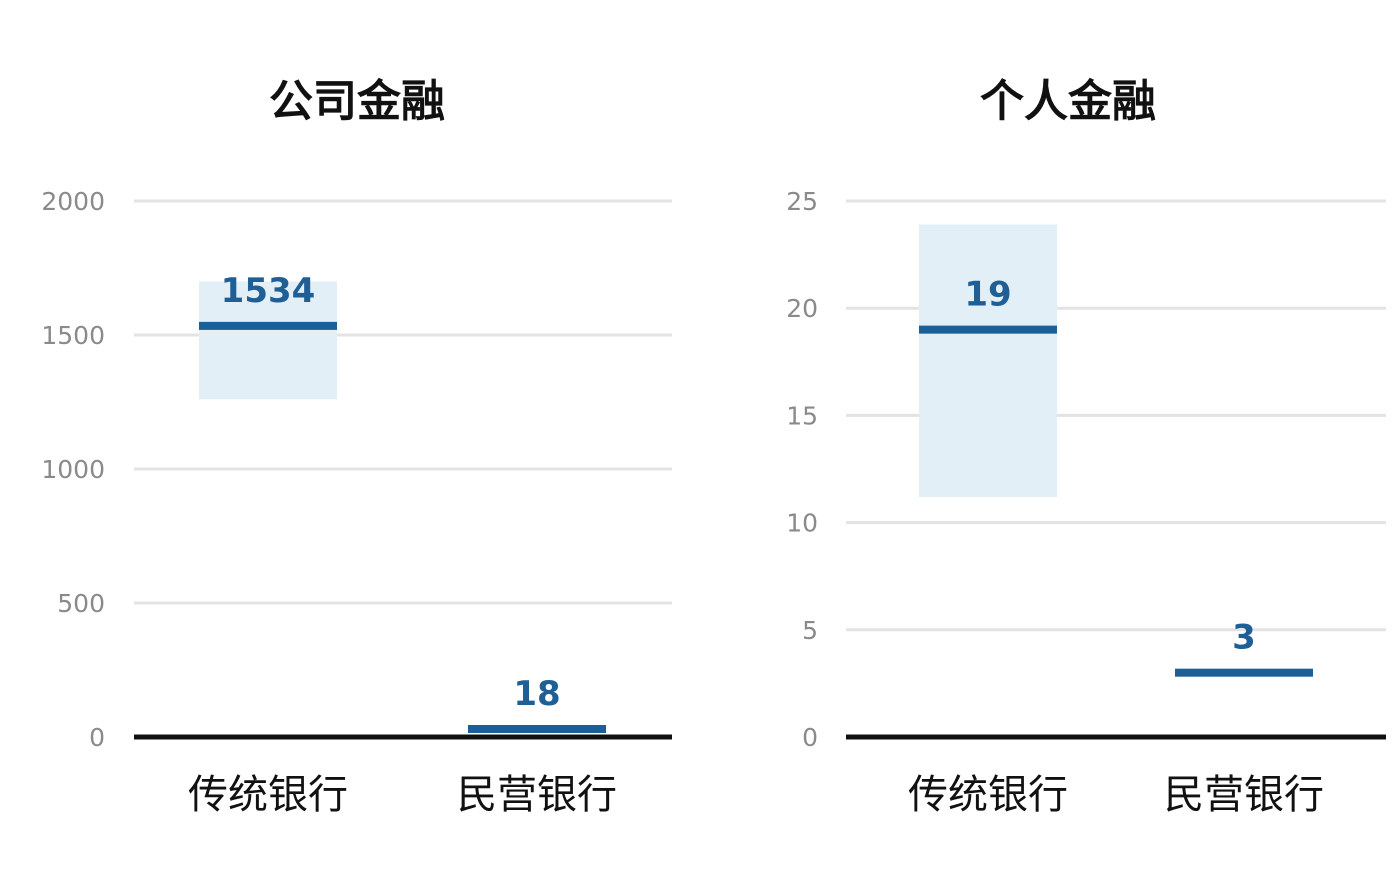  I want to click on chart-title: 个人金融, so click(1068, 101).